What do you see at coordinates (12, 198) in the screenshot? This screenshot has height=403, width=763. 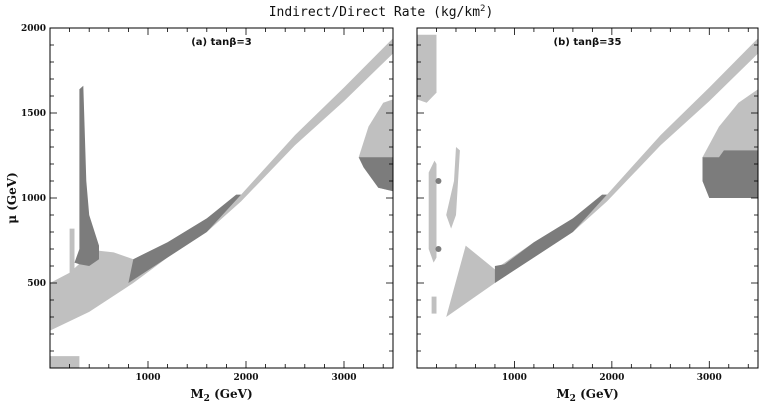 I see `y-axis-label: μ (GeV)` at bounding box center [12, 198].